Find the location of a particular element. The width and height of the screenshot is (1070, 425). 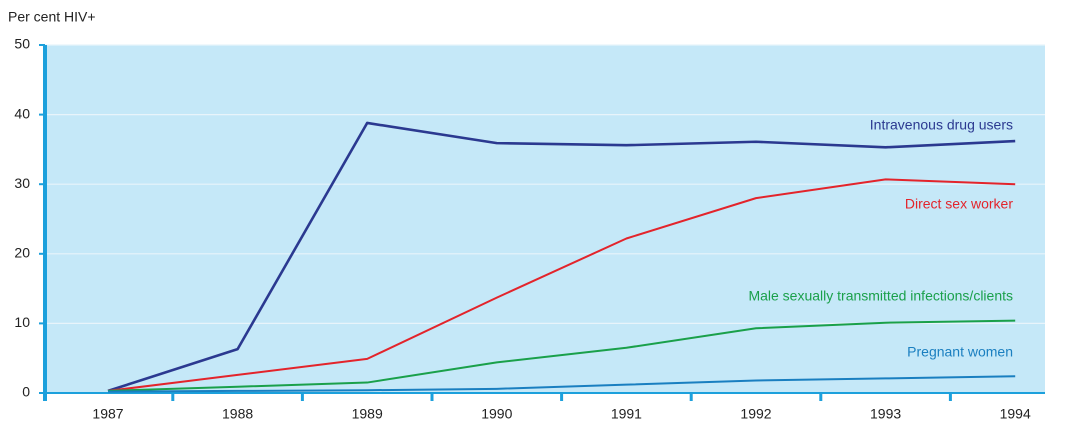

series-label: Intravenous drug users is located at coordinates (941, 125).